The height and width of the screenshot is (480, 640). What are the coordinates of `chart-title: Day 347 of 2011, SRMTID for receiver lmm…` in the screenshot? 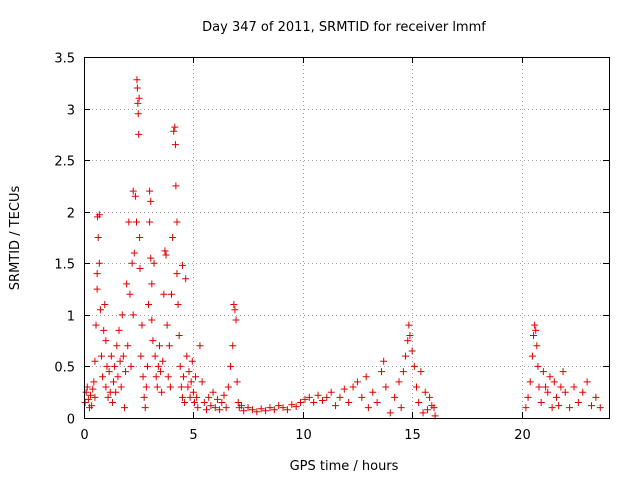 It's located at (344, 27).